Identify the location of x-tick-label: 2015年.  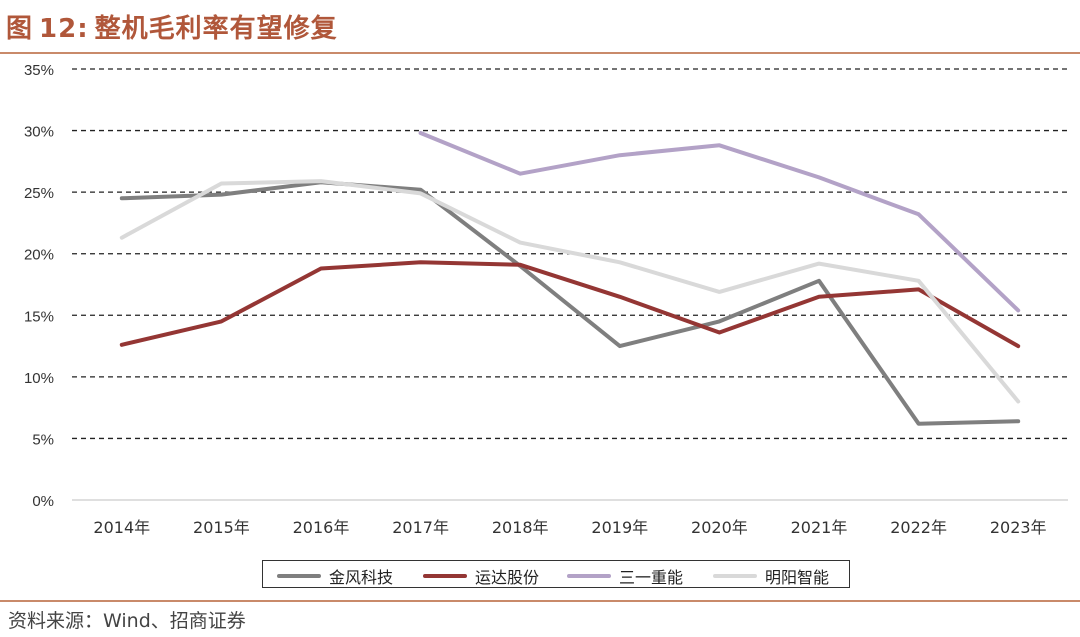
(221, 527).